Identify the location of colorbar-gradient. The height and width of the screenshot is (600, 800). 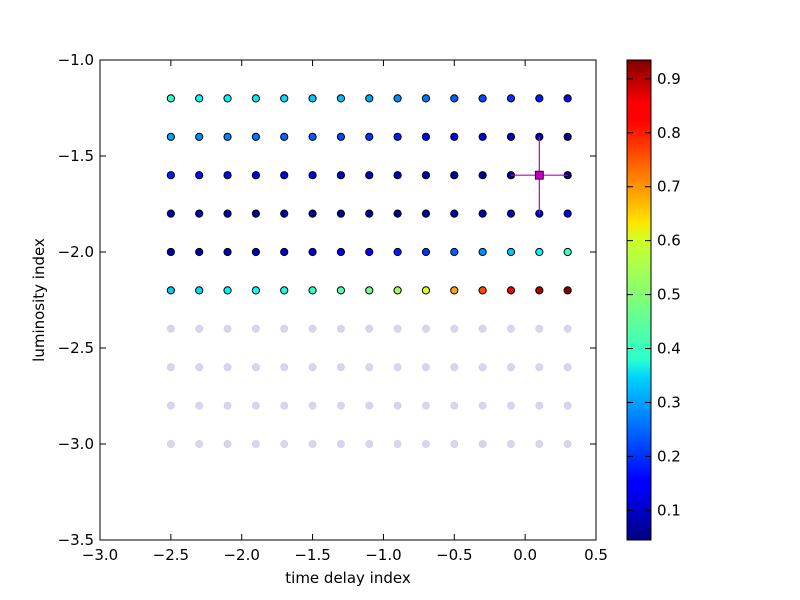
(639, 300).